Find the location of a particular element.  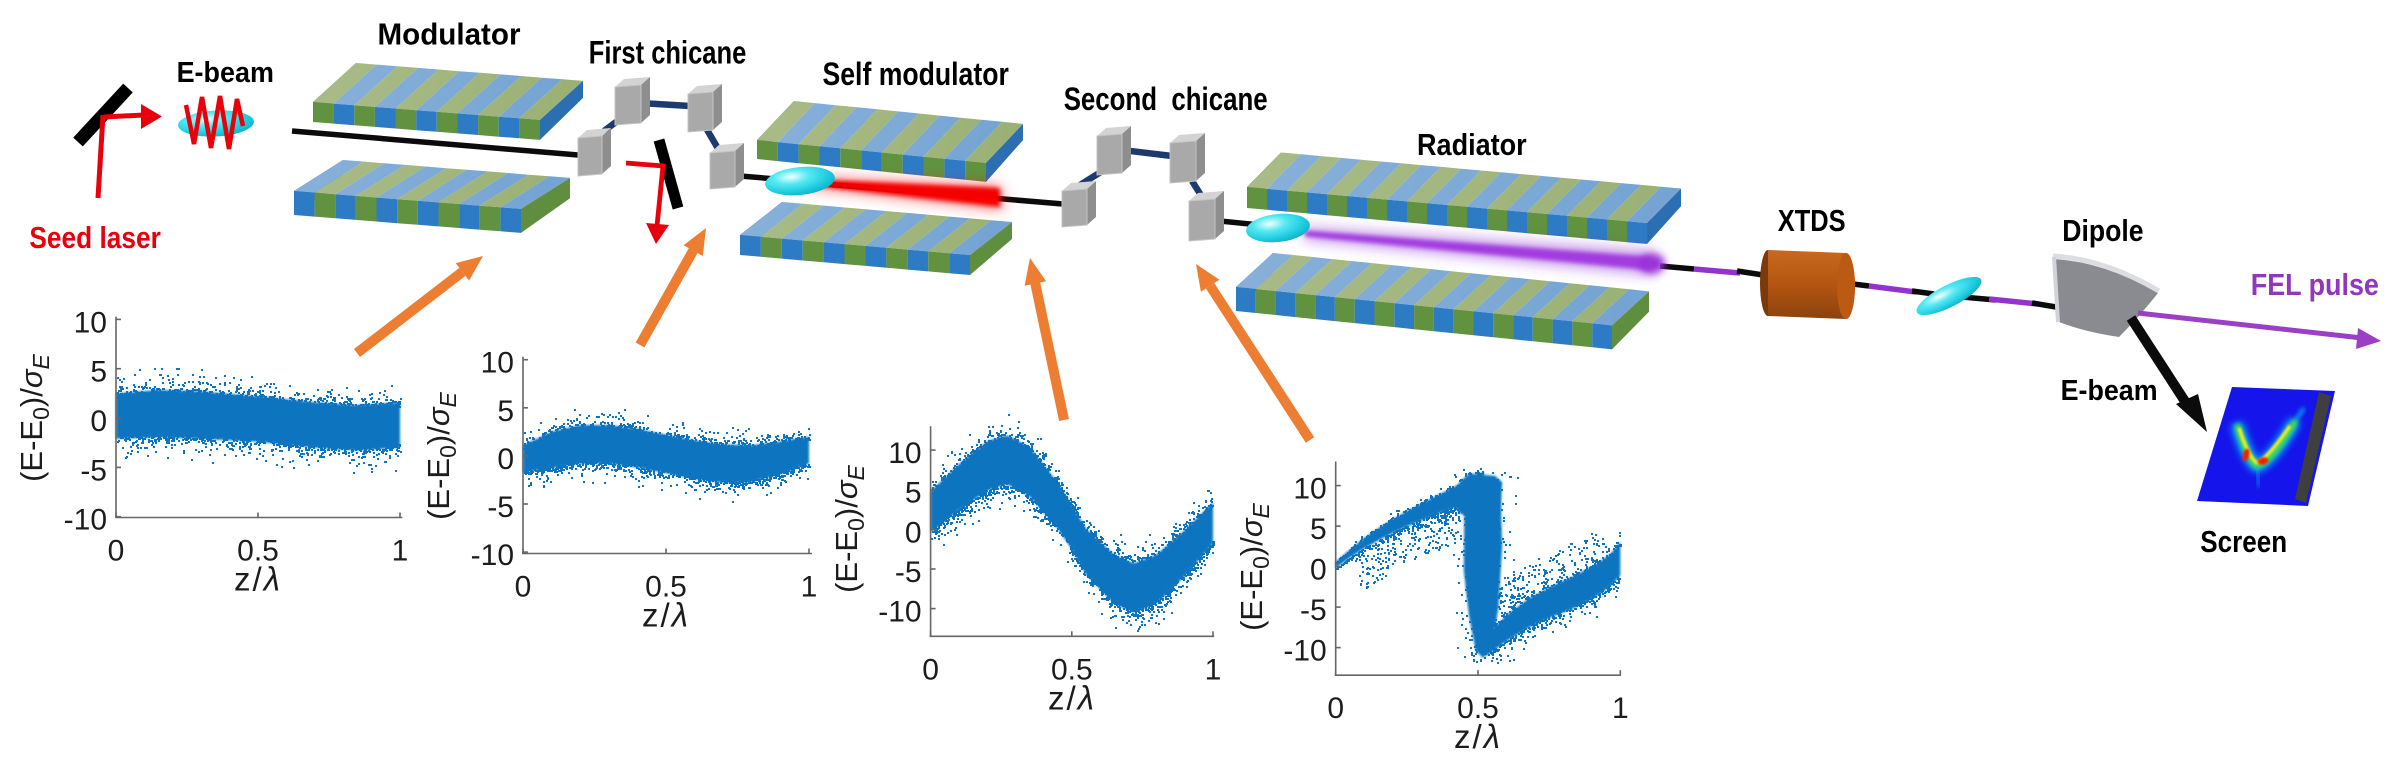

svg-text: Radiator is located at coordinates (1472, 144).